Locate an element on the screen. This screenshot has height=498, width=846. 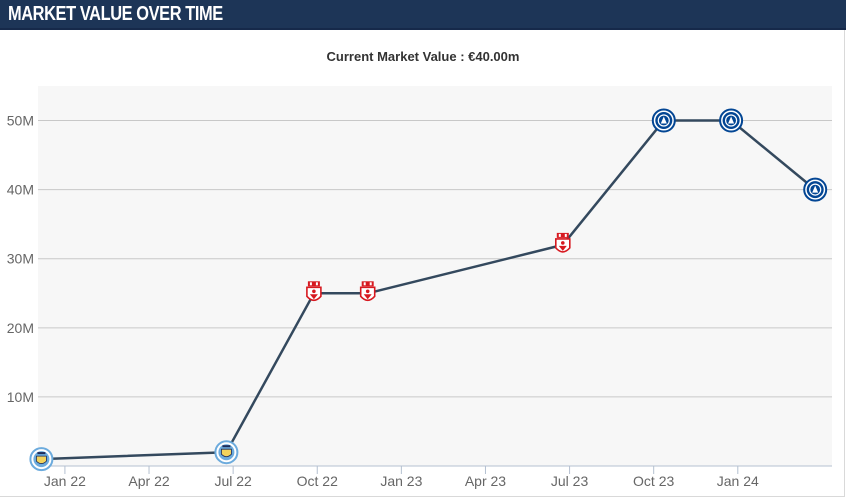
x-tick-label: Jul 23 is located at coordinates (570, 481).